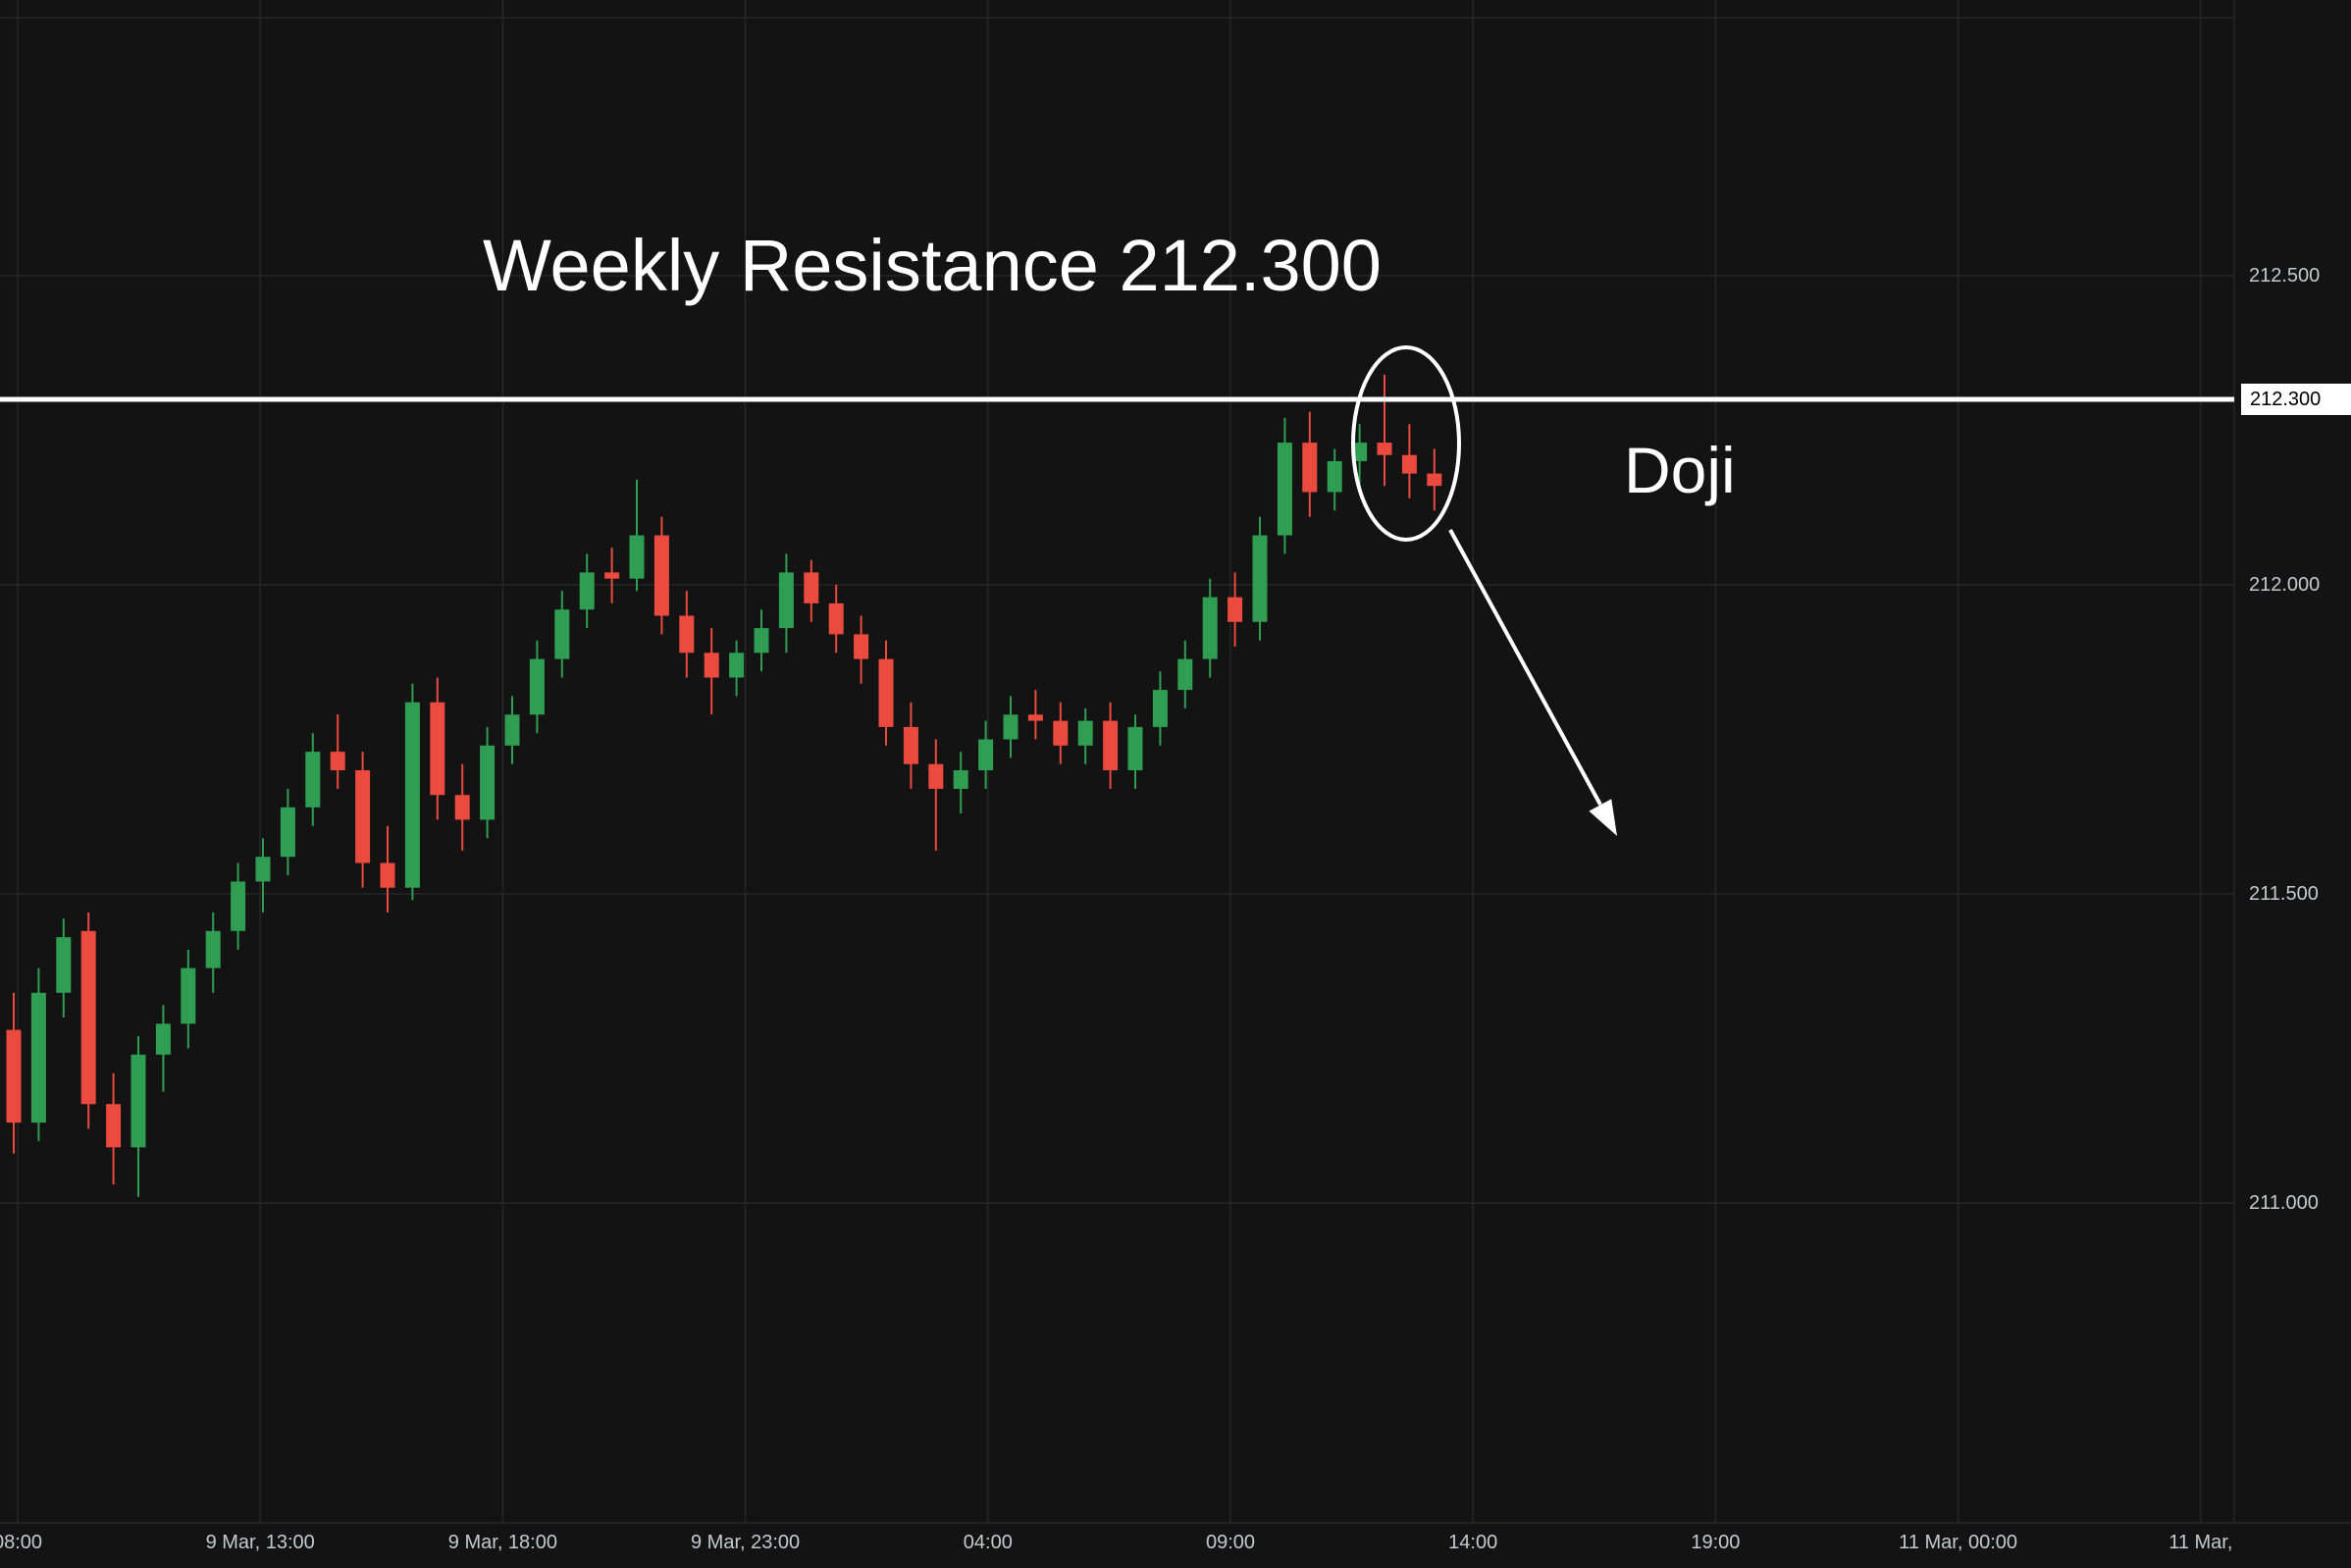 This screenshot has height=1568, width=2351. I want to click on doji-highlight-ellipse, so click(1406, 444).